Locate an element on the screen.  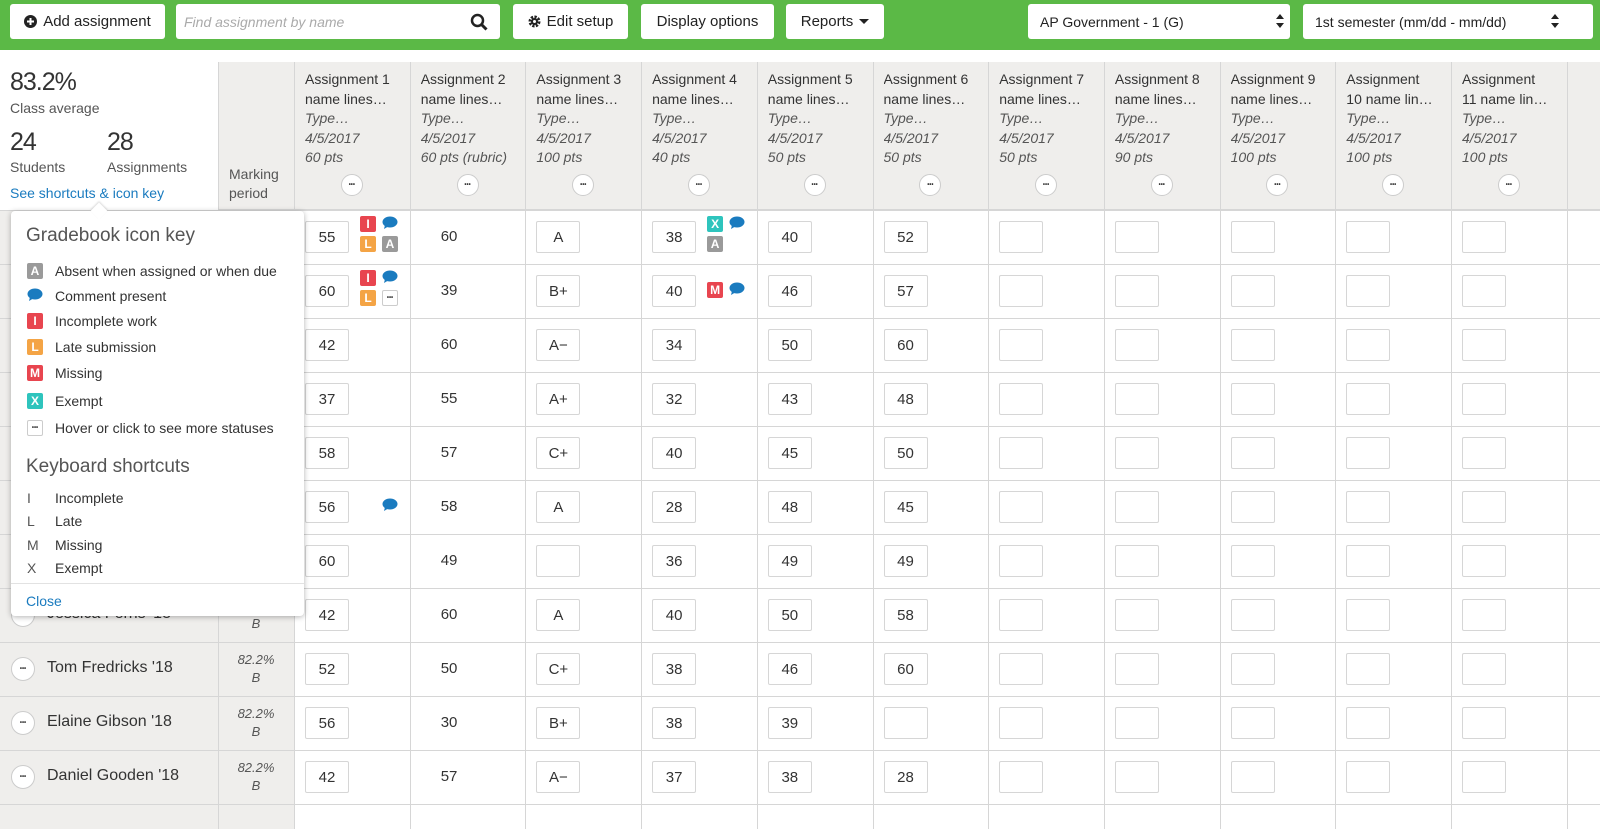
add-assignment-button: Add assignment is located at coordinates (87, 21).